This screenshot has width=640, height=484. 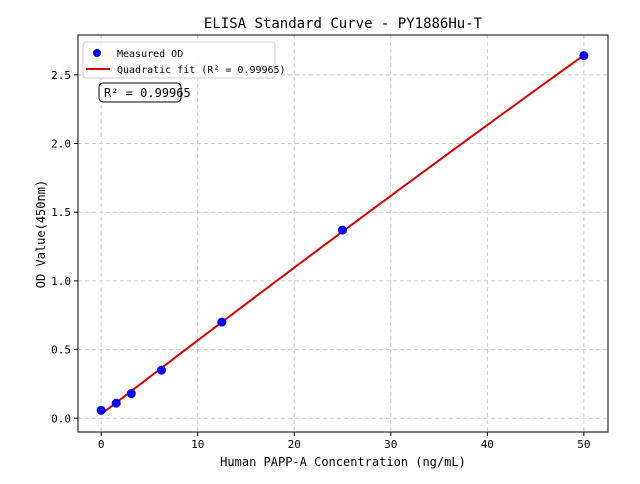 I want to click on y-tick-label: 2.5, so click(x=61, y=75).